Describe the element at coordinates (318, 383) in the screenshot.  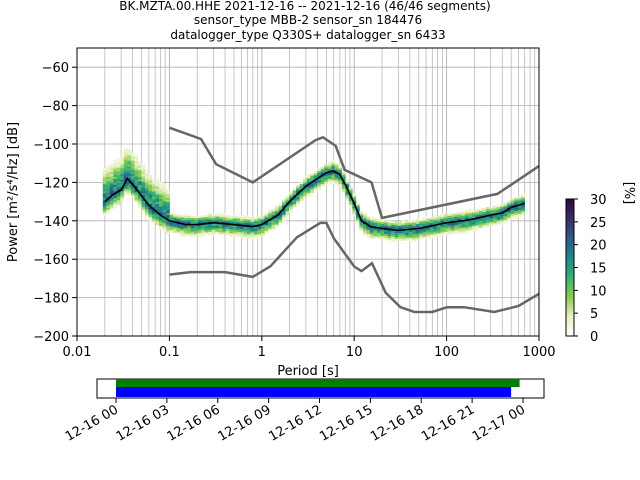
I see `data-coverage-bar` at that location.